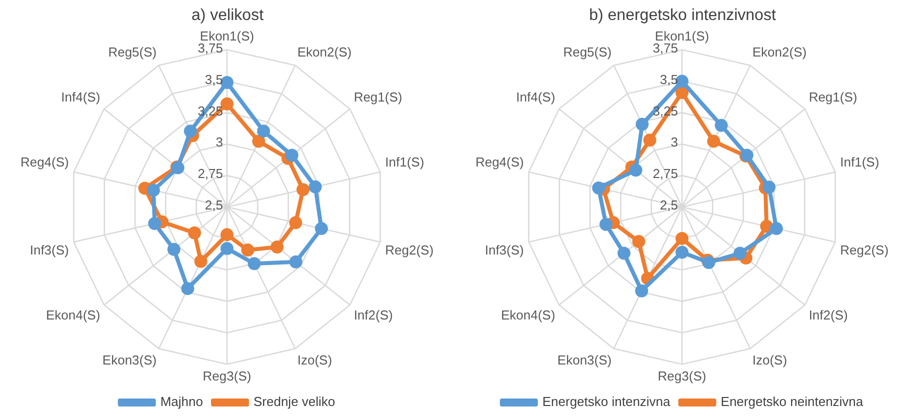 The image size is (911, 419). I want to click on legend-label: Energetsko neintenzivna, so click(792, 402).